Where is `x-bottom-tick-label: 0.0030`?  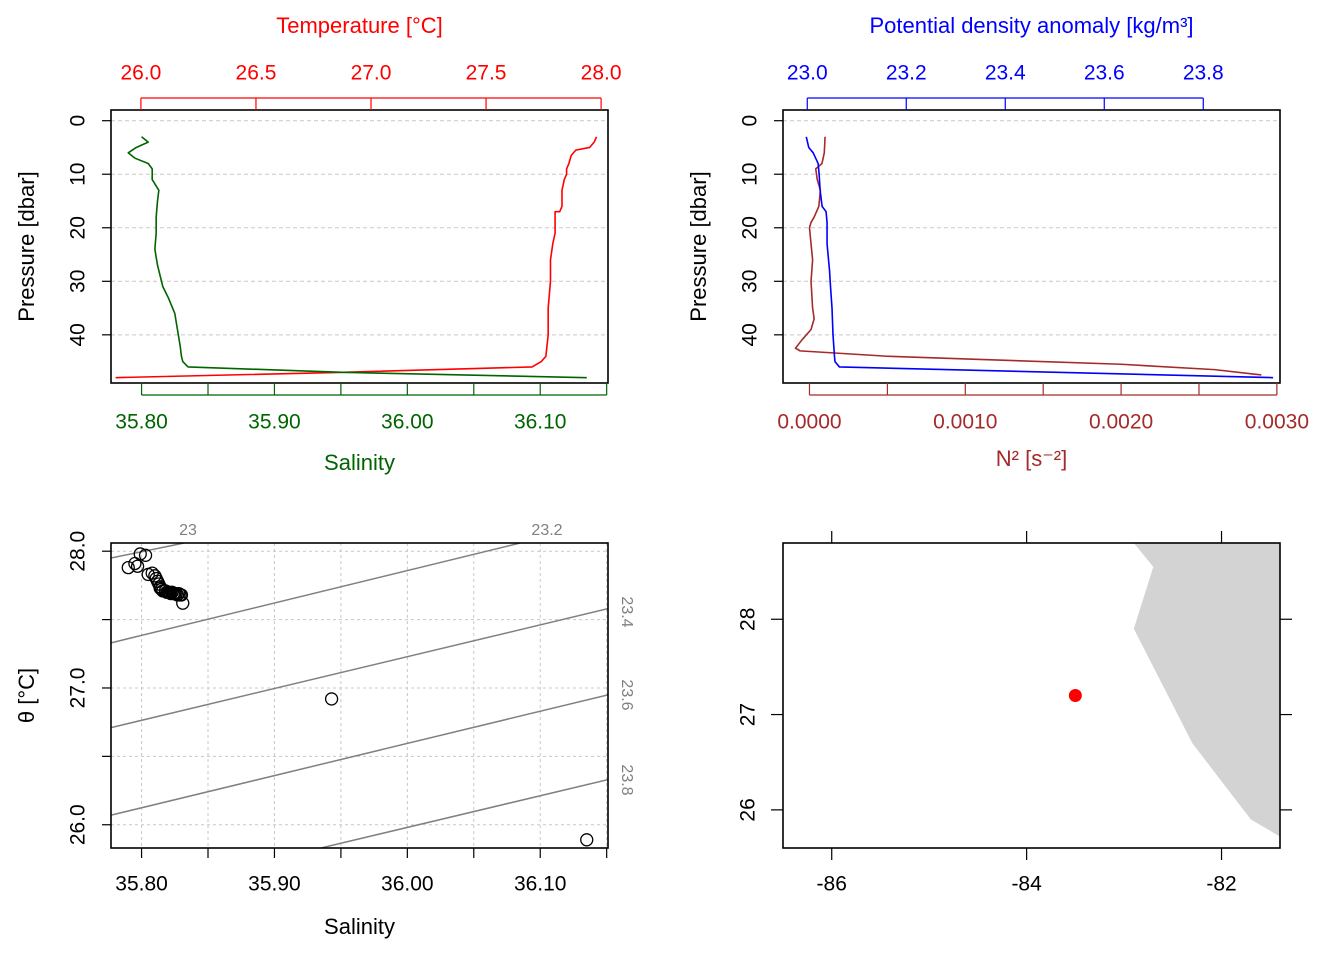
x-bottom-tick-label: 0.0030 is located at coordinates (1277, 422).